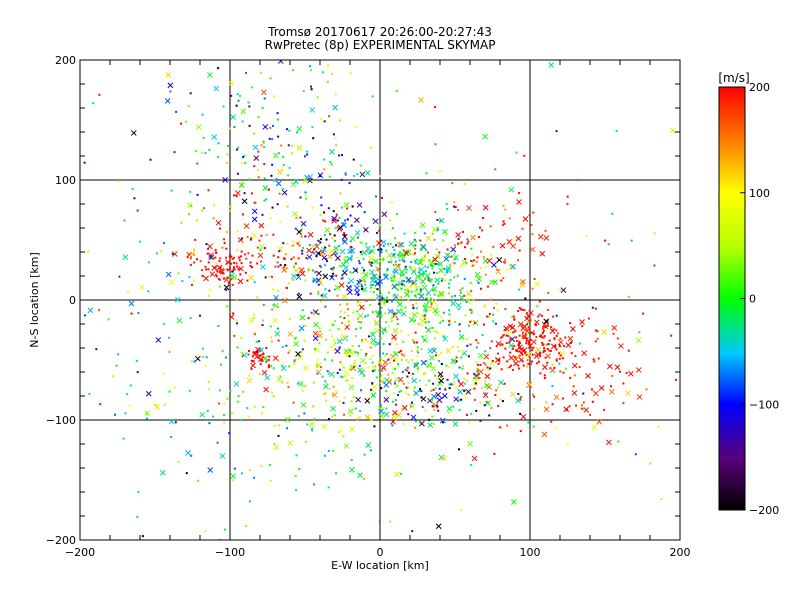 The image size is (800, 600). What do you see at coordinates (380, 45) in the screenshot?
I see `chart-subtitle: RwPretec (8p) EXPERIMENTAL SKYMAP` at bounding box center [380, 45].